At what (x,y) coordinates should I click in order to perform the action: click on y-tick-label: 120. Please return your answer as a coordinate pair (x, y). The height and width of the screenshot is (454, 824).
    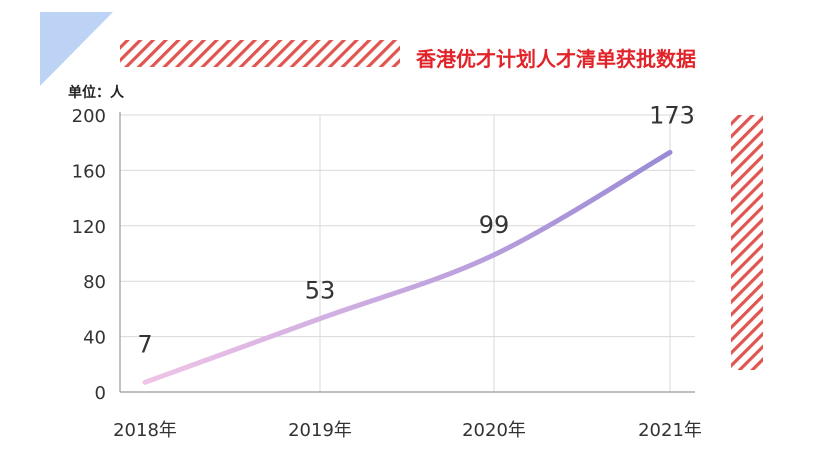
    Looking at the image, I should click on (89, 227).